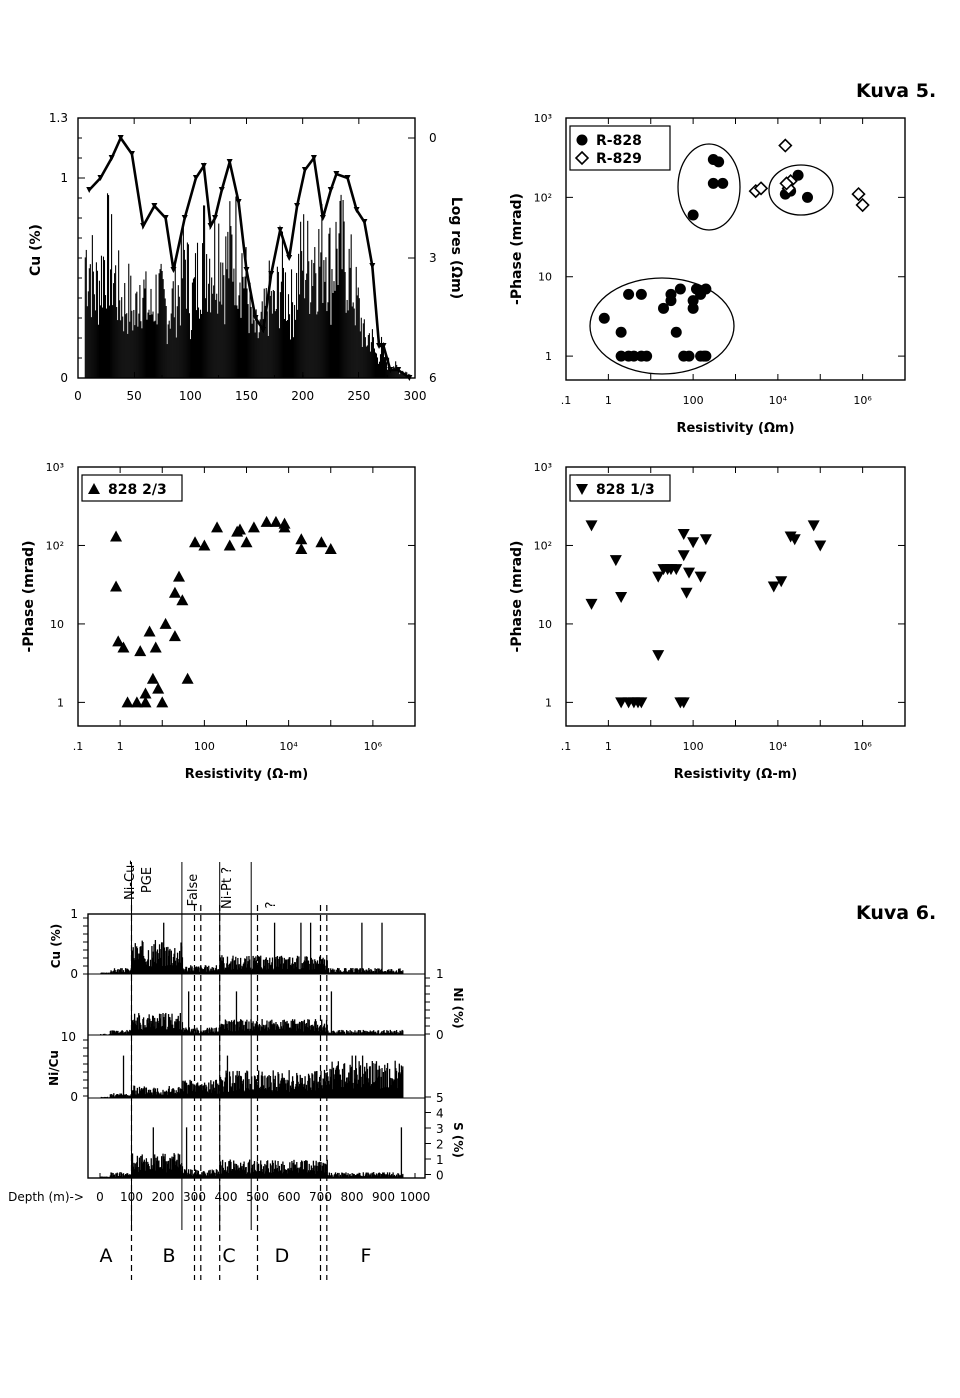  Describe the element at coordinates (543, 467) in the screenshot. I see `y-tick-label: 10³` at that location.